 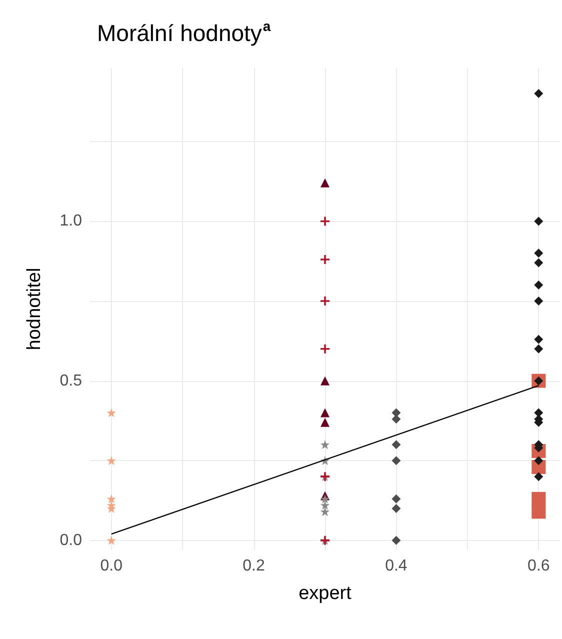 I want to click on y-tick-label: 0.5, so click(x=71, y=381).